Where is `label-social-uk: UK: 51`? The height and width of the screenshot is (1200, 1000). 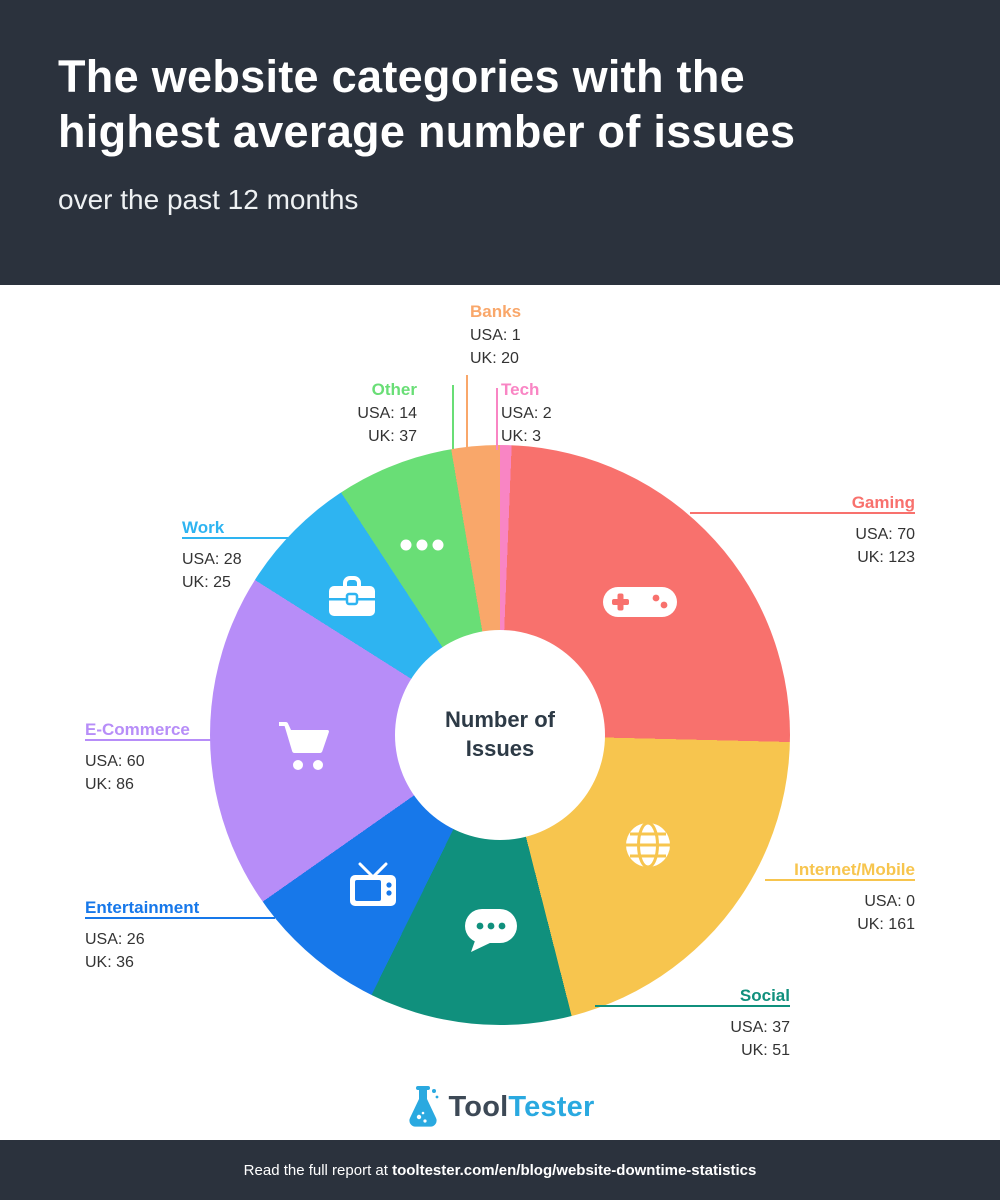
label-social-uk: UK: 51 is located at coordinates (765, 1050).